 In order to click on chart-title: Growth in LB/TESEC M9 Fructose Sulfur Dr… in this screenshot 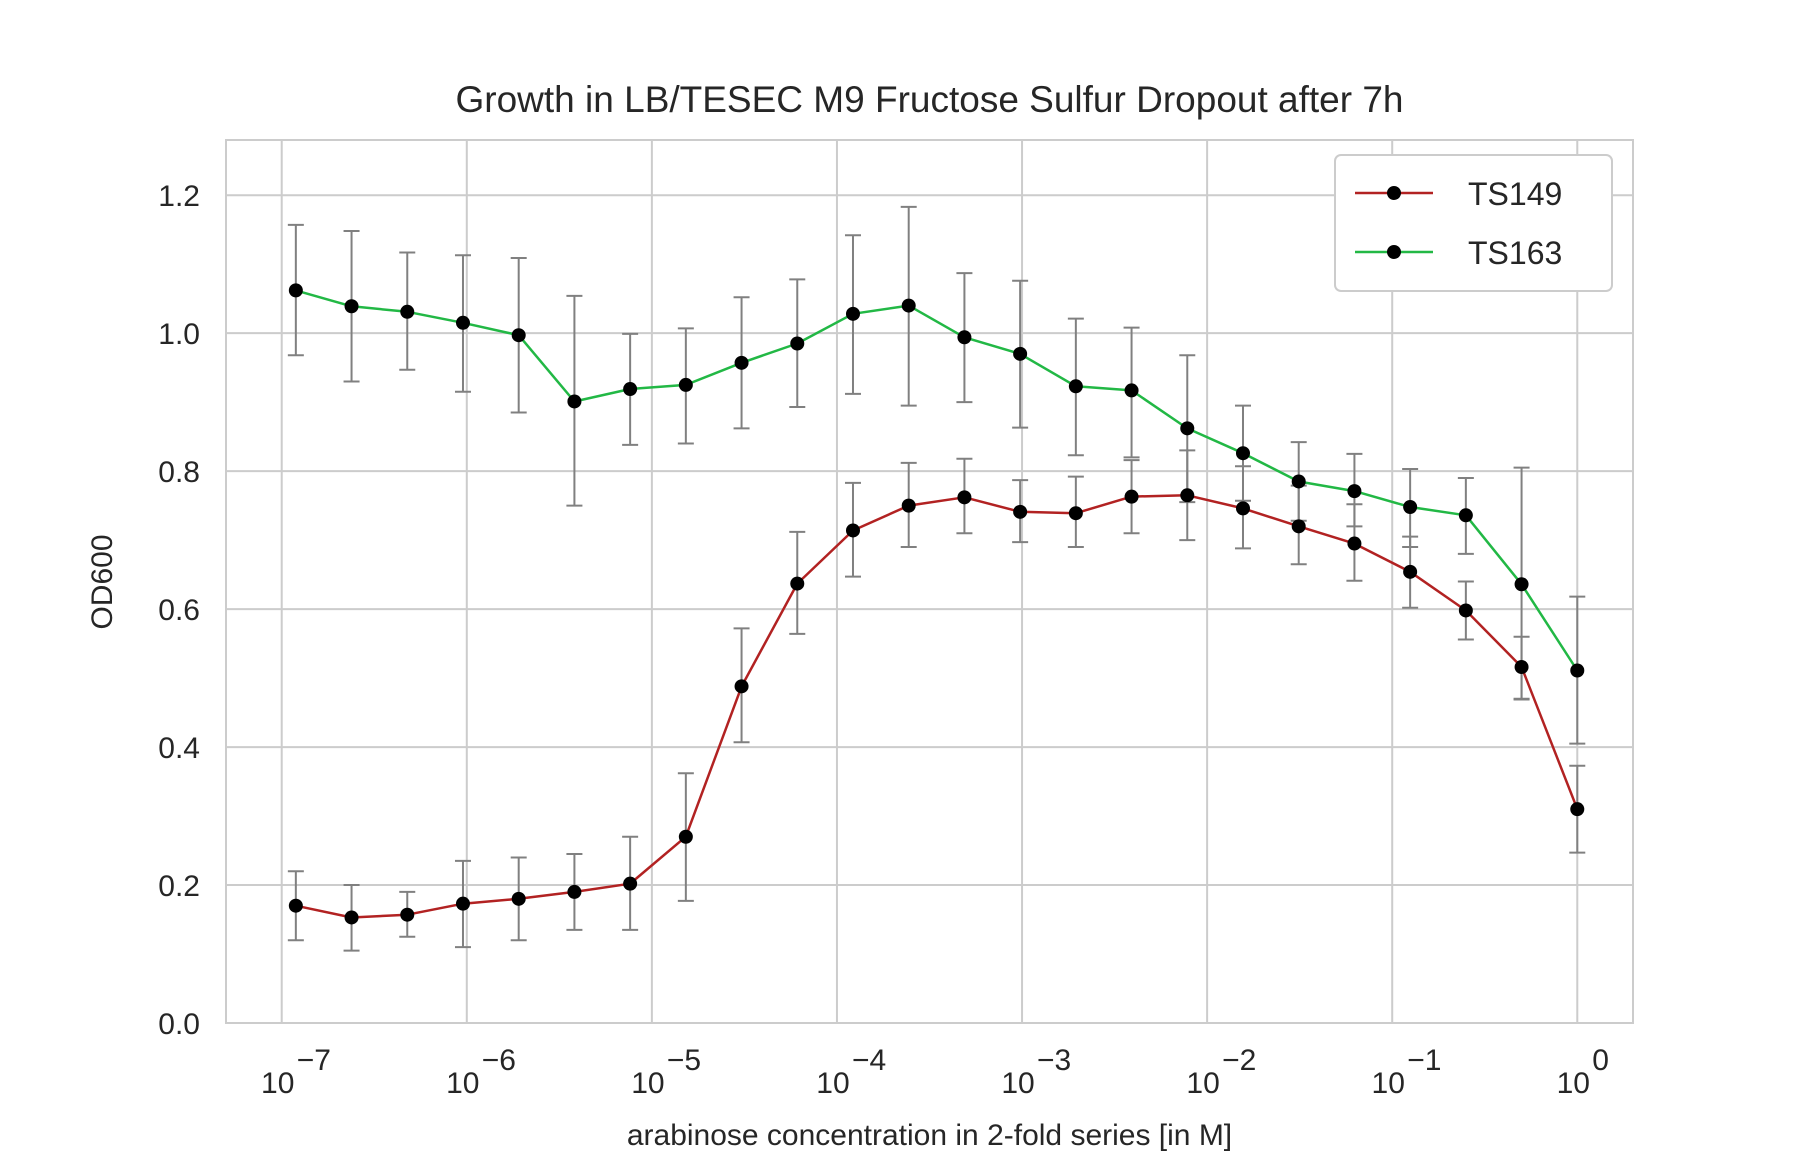, I will do `click(930, 99)`.